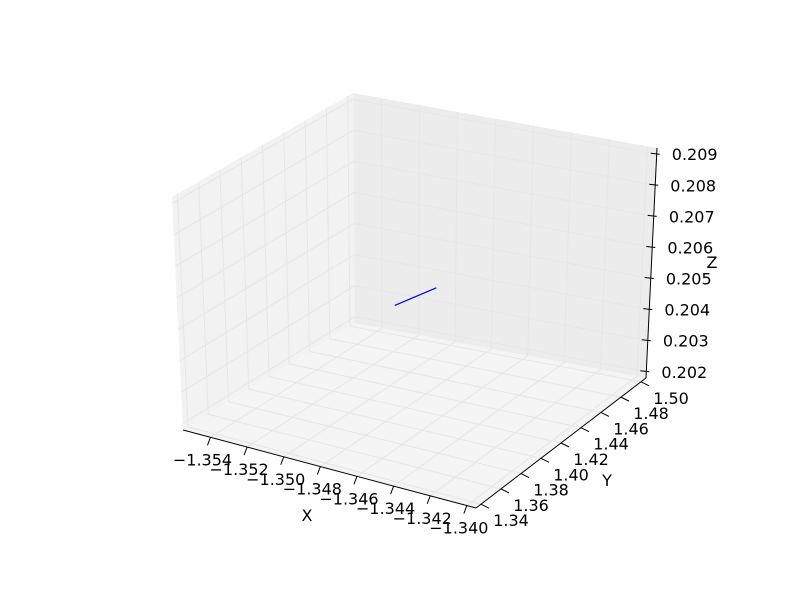  What do you see at coordinates (571, 474) in the screenshot?
I see `y-tick-label: 1.40` at bounding box center [571, 474].